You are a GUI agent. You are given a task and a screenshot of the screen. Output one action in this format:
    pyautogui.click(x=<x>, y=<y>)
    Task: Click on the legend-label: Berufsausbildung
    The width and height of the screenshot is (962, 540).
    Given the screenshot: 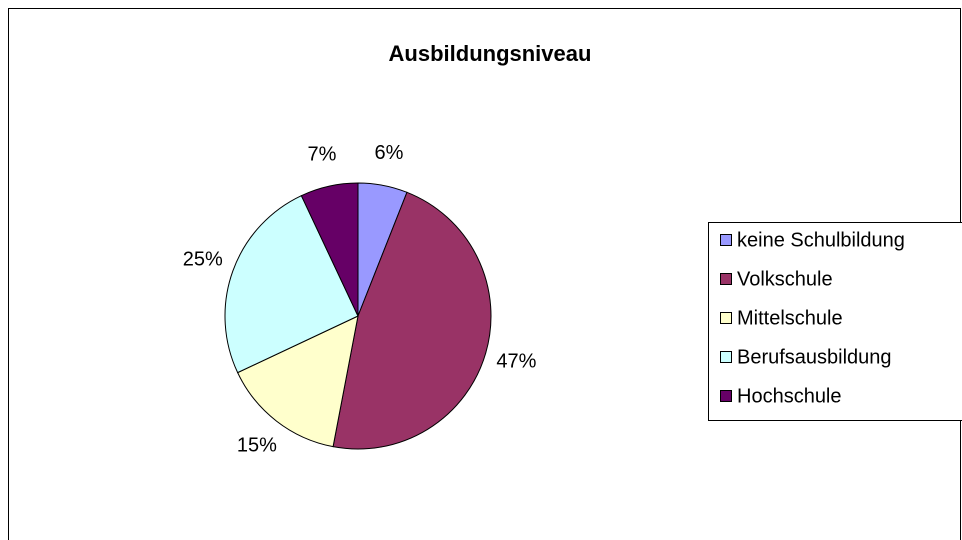 What is the action you would take?
    pyautogui.click(x=814, y=357)
    